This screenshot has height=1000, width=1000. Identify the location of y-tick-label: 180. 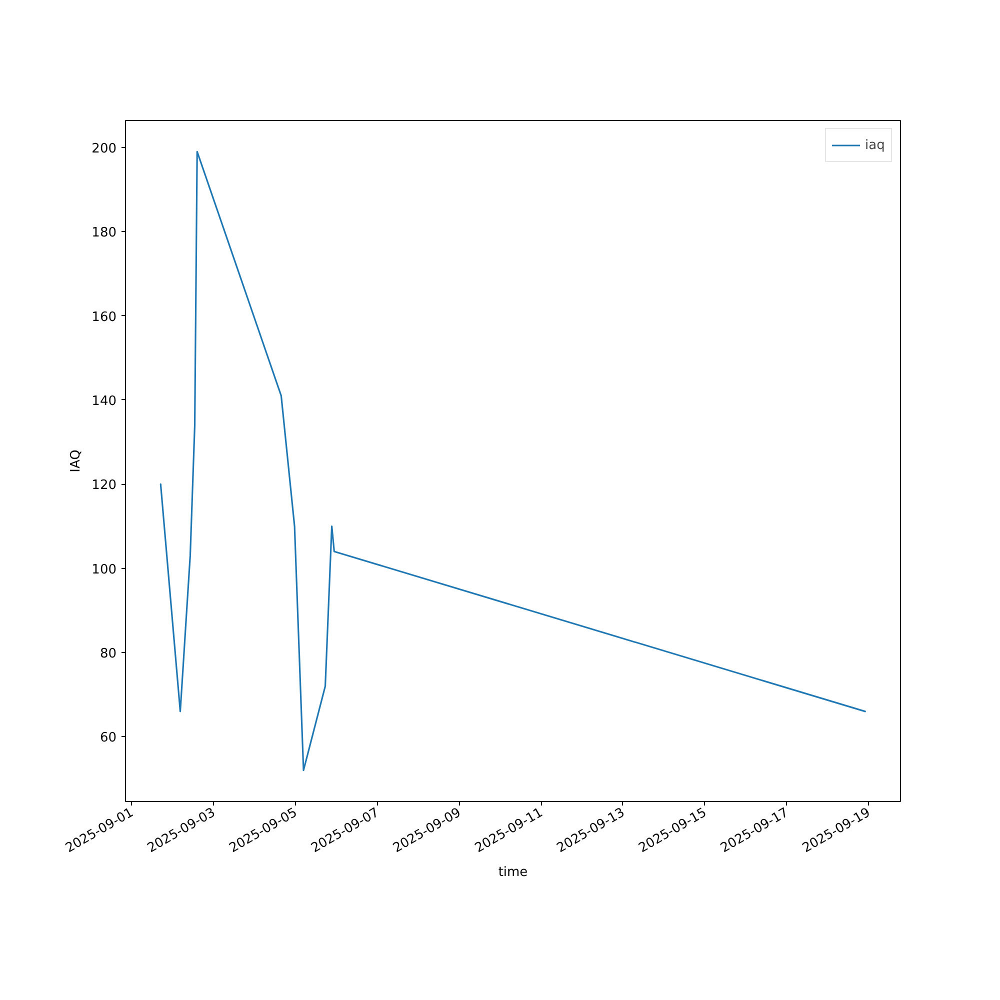
(104, 233).